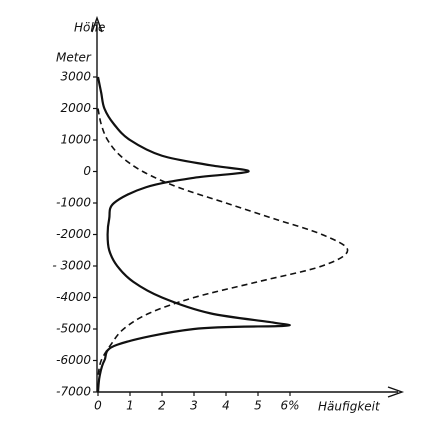 The image size is (437, 426). I want to click on y-tick-label: -5000, so click(73, 329).